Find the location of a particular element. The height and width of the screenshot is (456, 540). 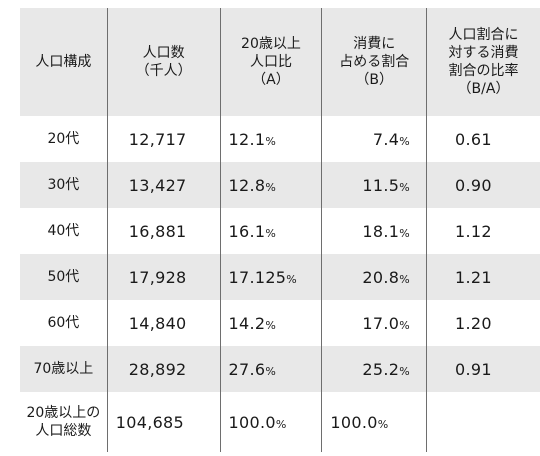

ratio-a-value: 17.125% is located at coordinates (270, 277).